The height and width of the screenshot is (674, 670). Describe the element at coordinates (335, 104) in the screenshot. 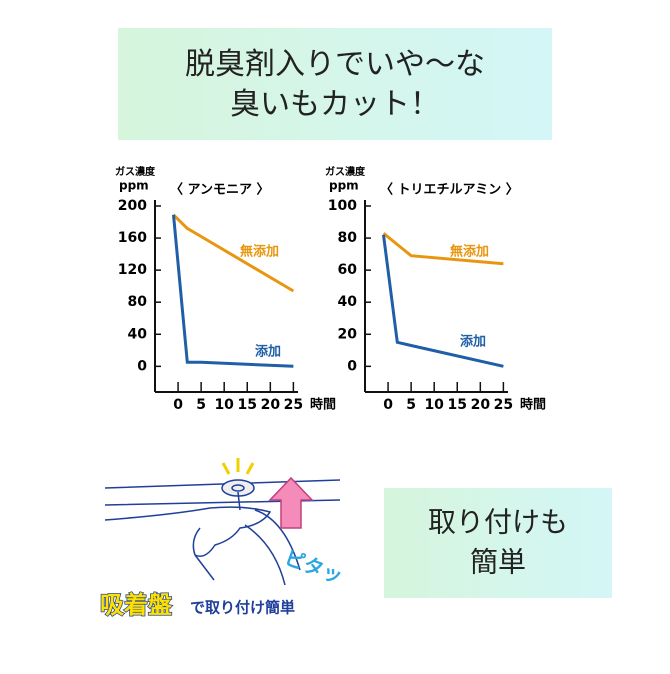

I see `banner-line: 臭いもカット！` at that location.